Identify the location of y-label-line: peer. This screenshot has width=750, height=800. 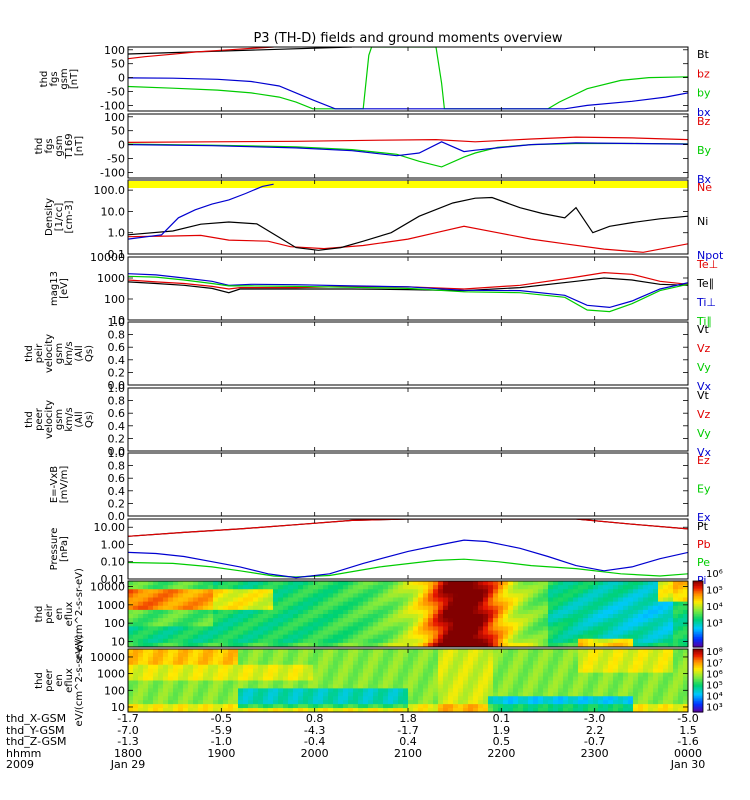
(39, 419).